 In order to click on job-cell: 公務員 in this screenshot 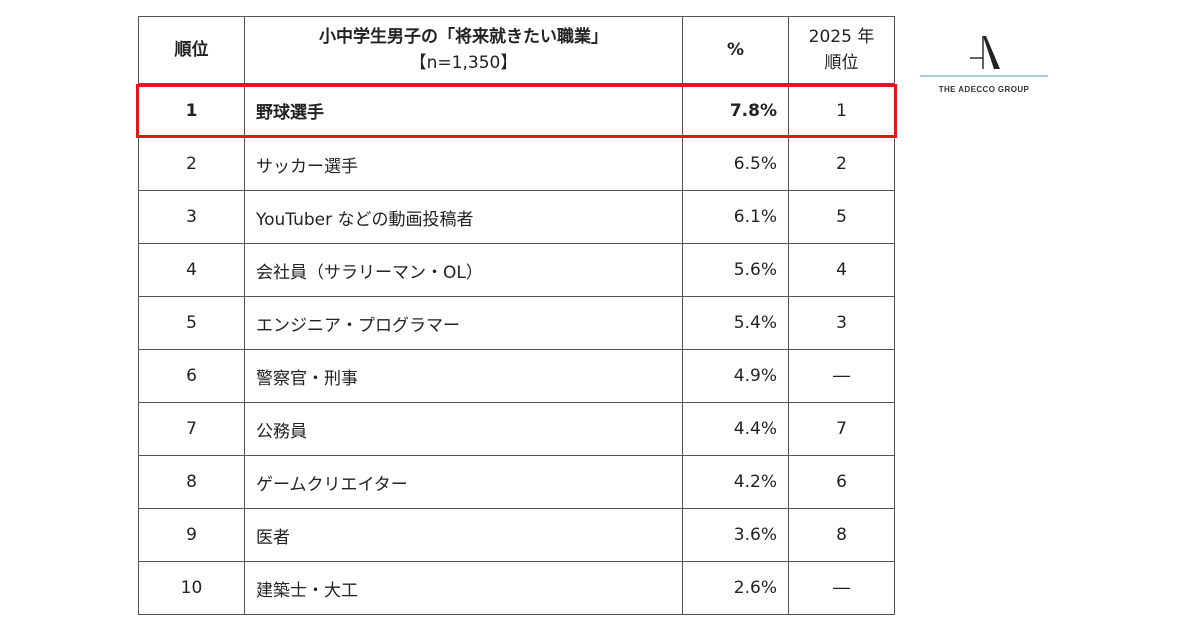, I will do `click(463, 429)`.